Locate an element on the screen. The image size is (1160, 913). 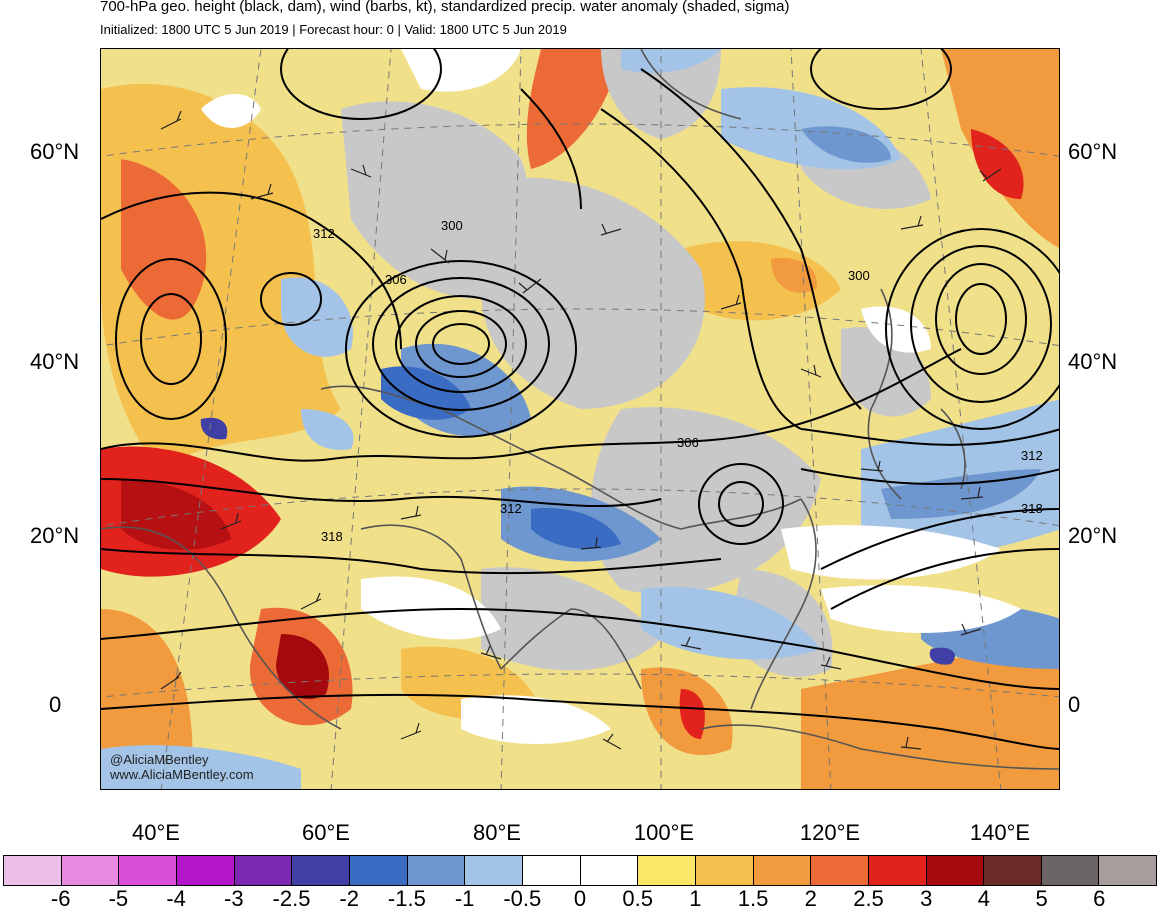
watermark-handle: @AliciaMBentley is located at coordinates (159, 759).